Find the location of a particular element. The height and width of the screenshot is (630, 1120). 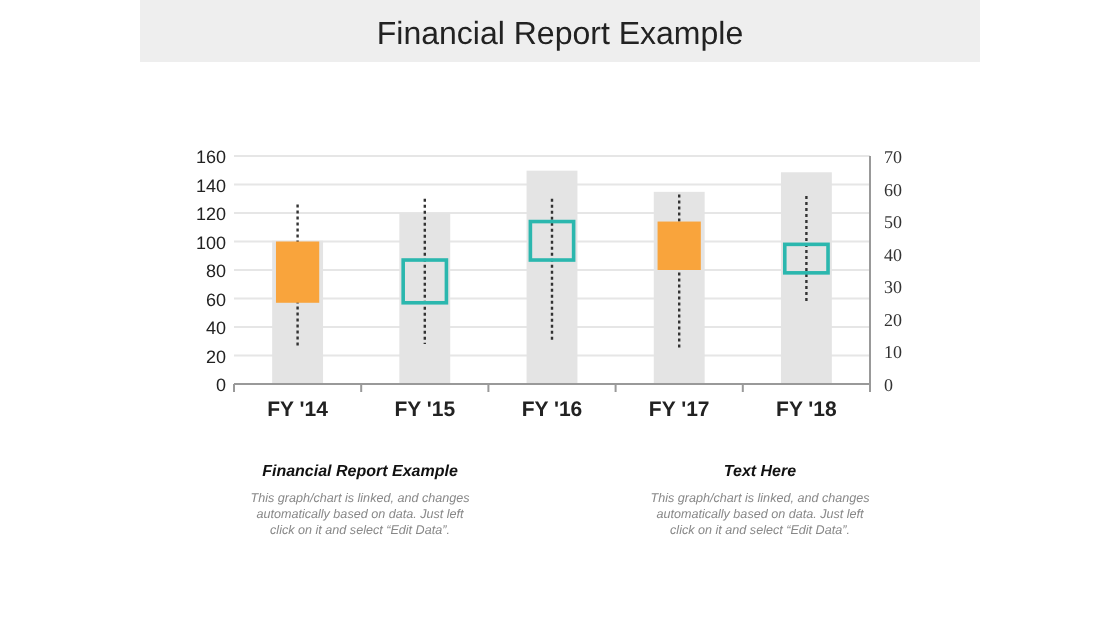

y-tick-label: 20 is located at coordinates (215, 356).